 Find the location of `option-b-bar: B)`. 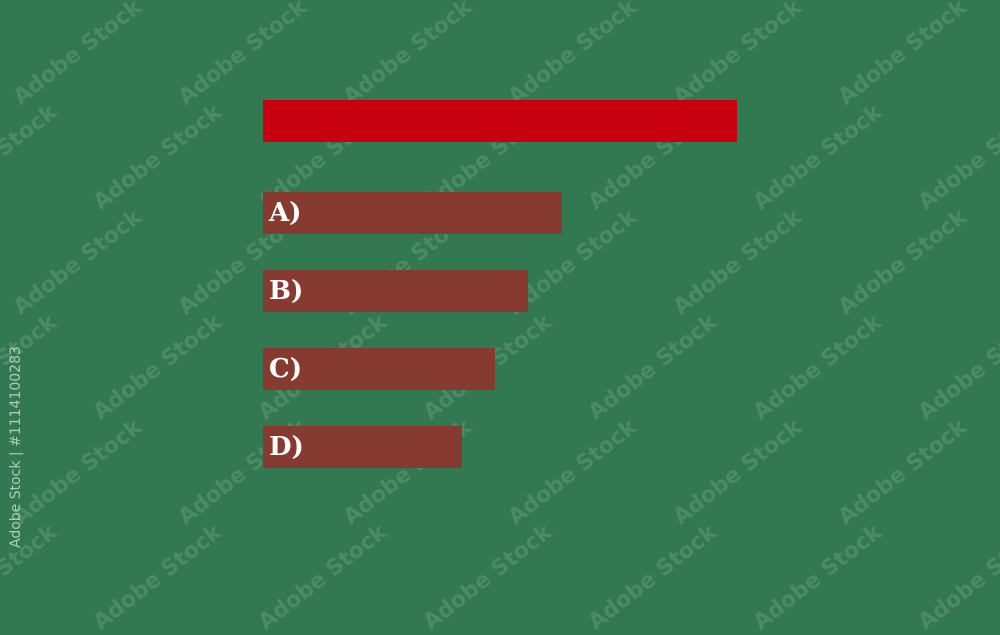

option-b-bar: B) is located at coordinates (395, 291).